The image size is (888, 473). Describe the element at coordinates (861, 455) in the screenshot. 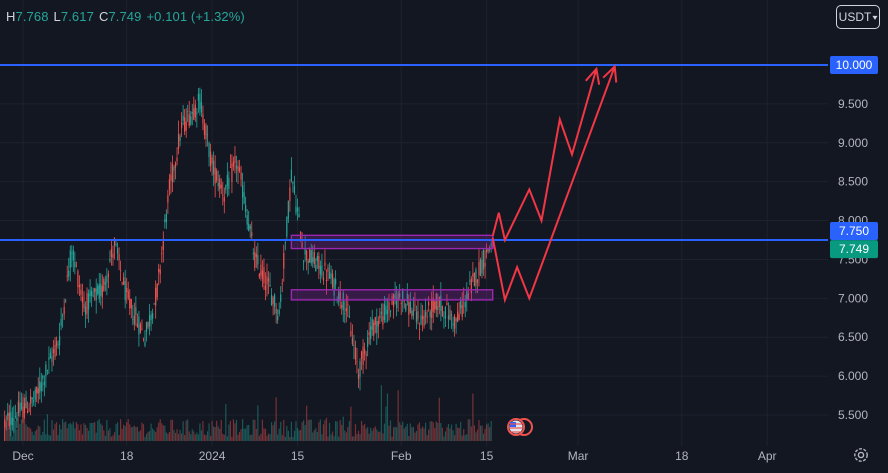

I see `settings-gear-icon` at that location.